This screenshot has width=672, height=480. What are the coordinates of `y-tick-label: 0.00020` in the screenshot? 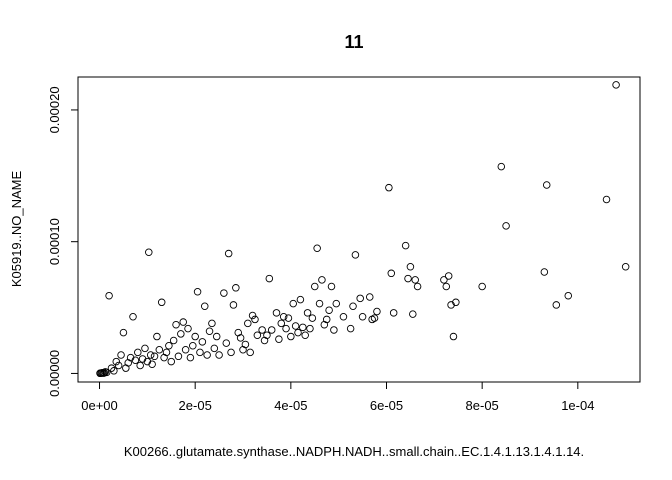 It's located at (54, 109).